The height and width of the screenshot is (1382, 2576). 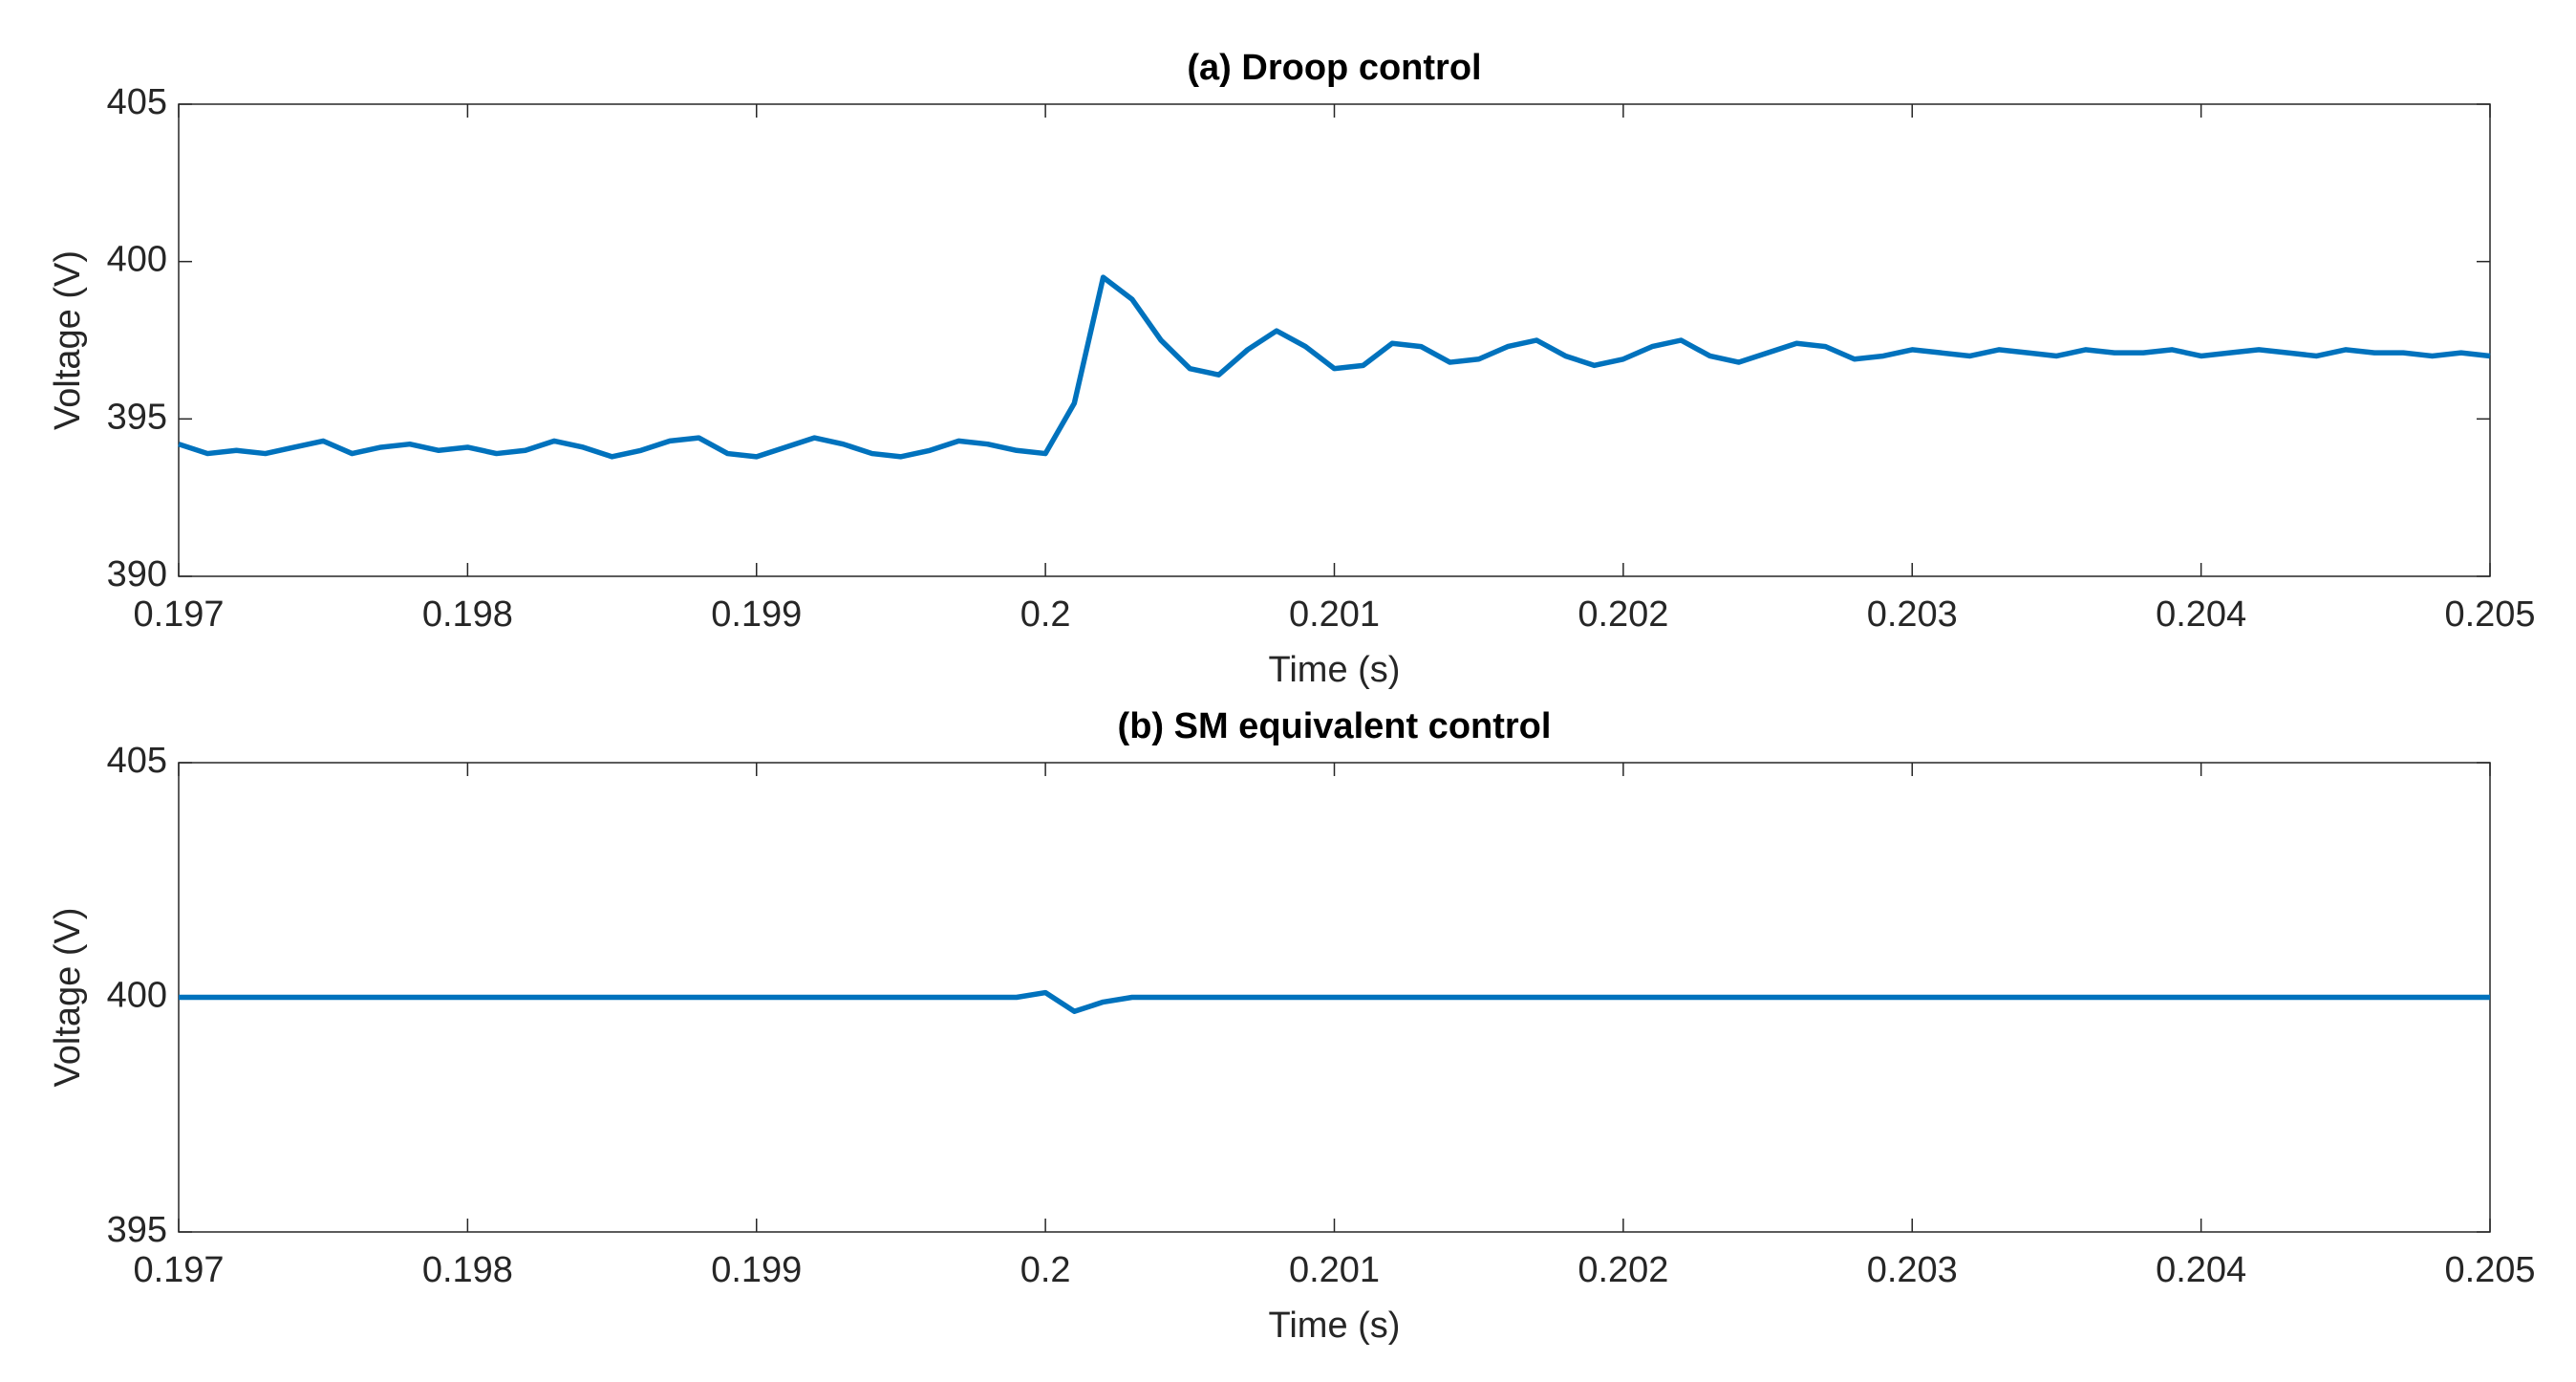 I want to click on chart-title: (b) SM equivalent control, so click(x=1335, y=726).